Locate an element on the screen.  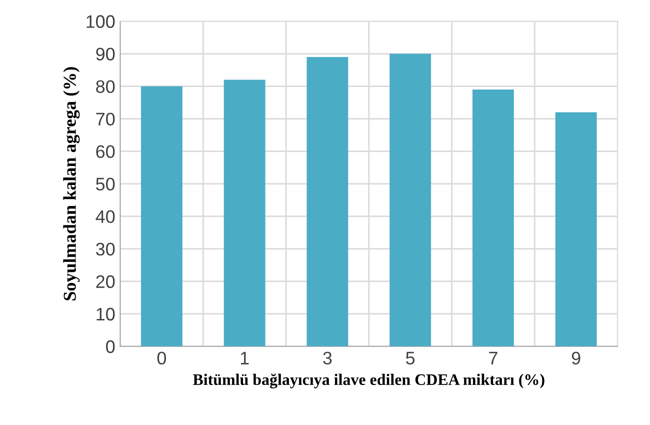
x-tick-label: 1 is located at coordinates (244, 358).